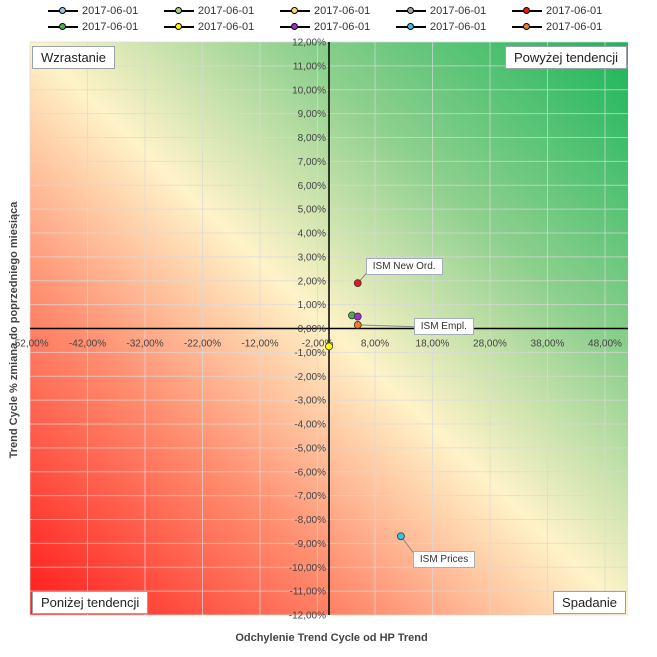  Describe the element at coordinates (312, 186) in the screenshot. I see `y-tick-label: 6,00%` at that location.